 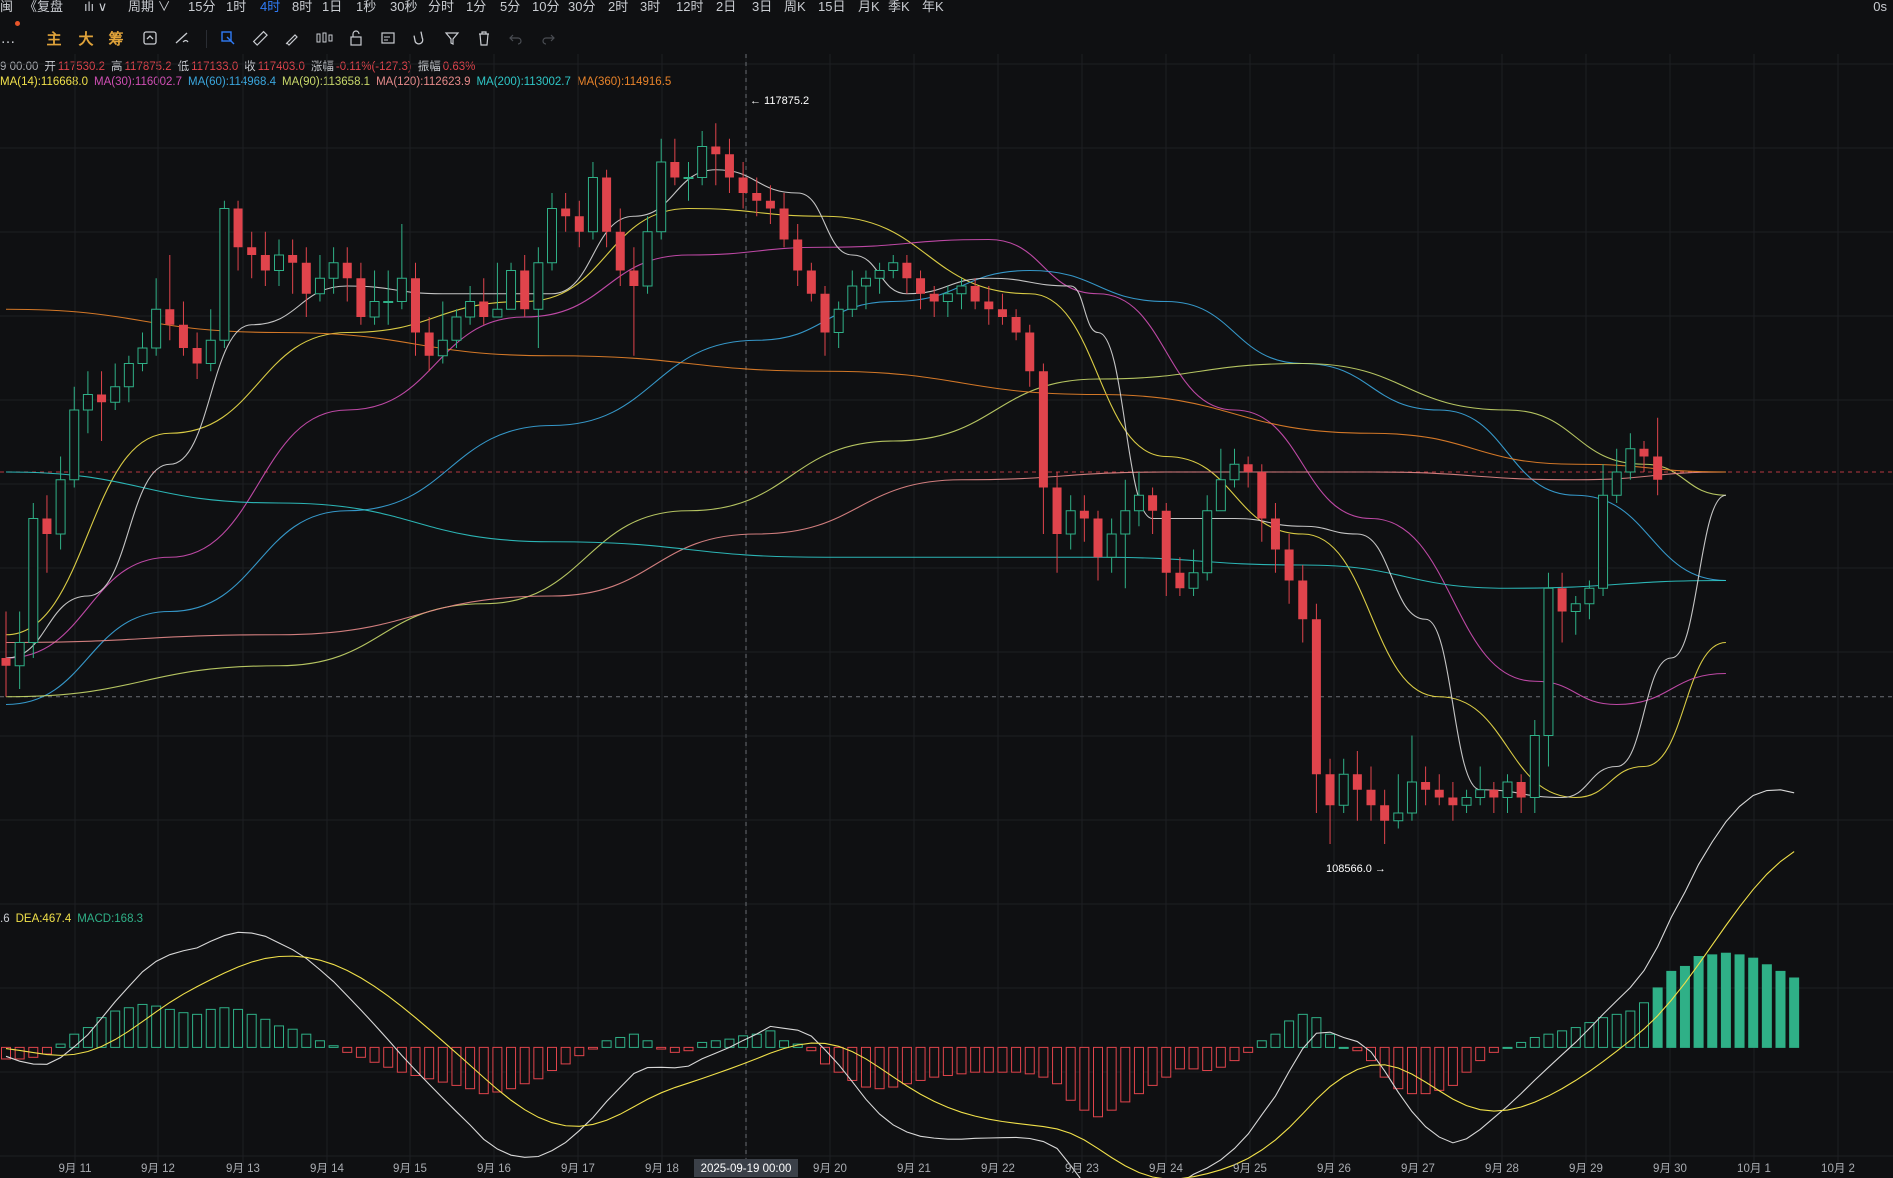 I want to click on period-item: 1秒, so click(x=366, y=7).